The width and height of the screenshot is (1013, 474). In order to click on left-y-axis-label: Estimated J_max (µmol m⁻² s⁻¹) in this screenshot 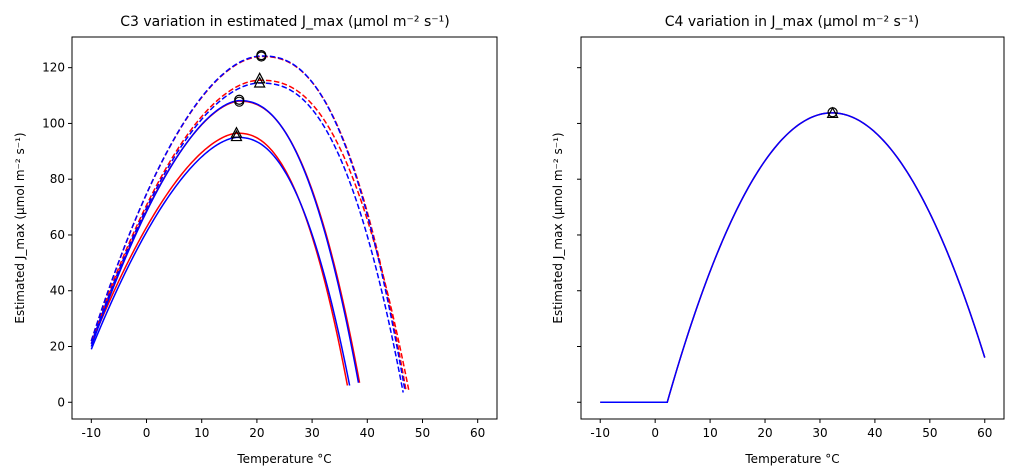, I will do `click(20, 227)`.